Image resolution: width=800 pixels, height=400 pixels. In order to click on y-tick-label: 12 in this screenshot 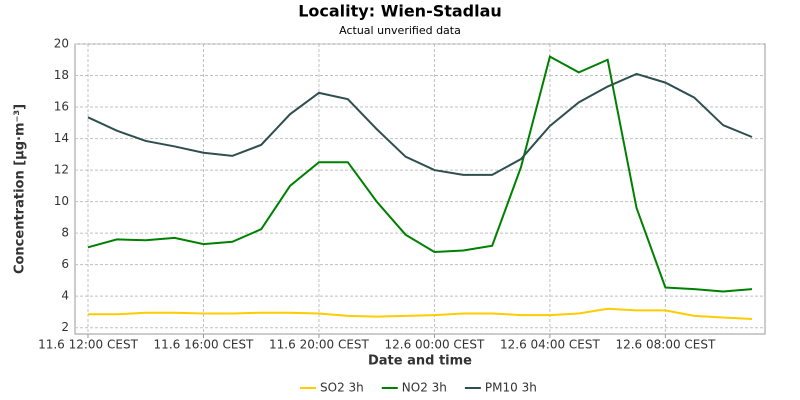, I will do `click(61, 170)`.